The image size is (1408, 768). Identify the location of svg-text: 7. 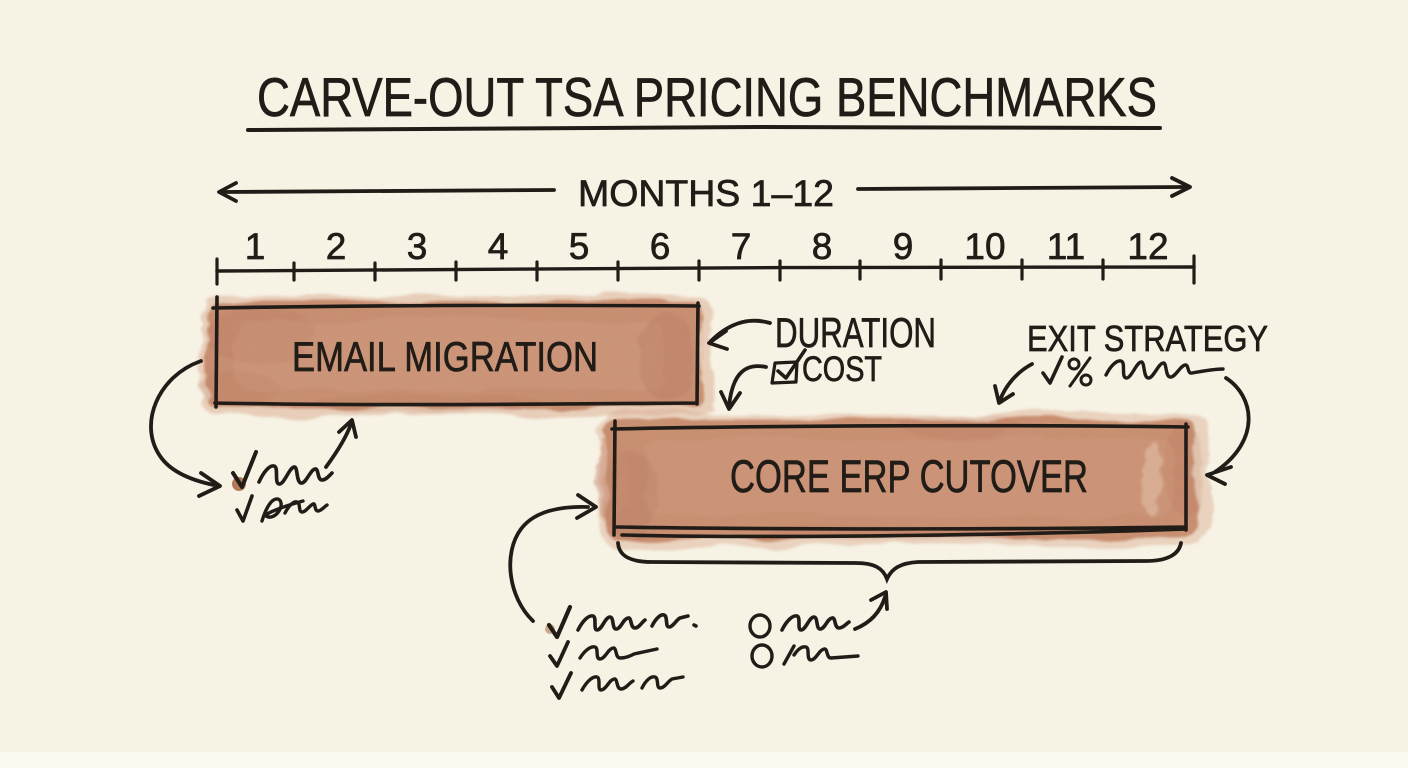
(741, 246).